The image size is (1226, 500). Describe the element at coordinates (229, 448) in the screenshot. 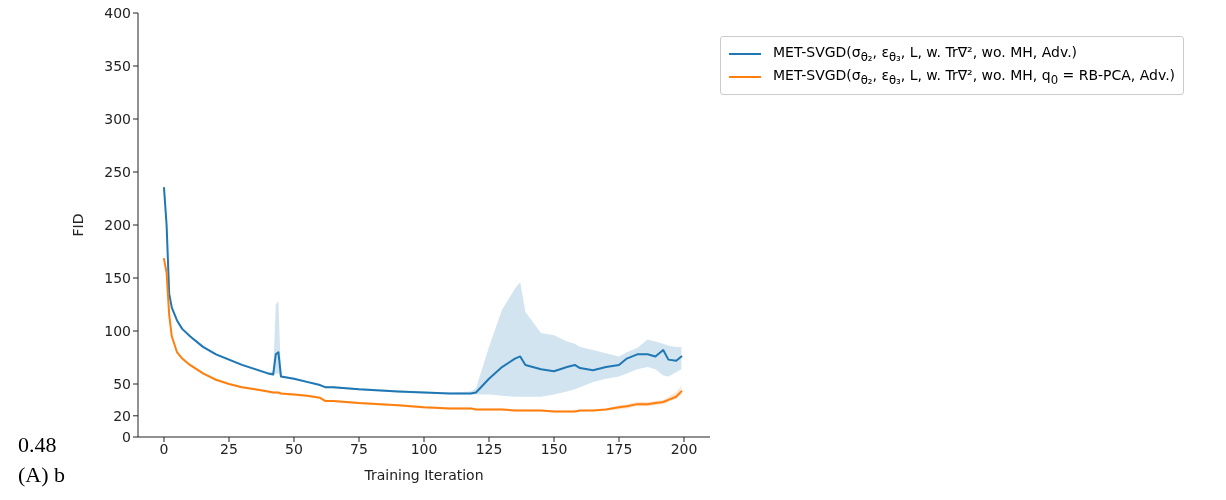

I see `x-tick-label: 25` at that location.